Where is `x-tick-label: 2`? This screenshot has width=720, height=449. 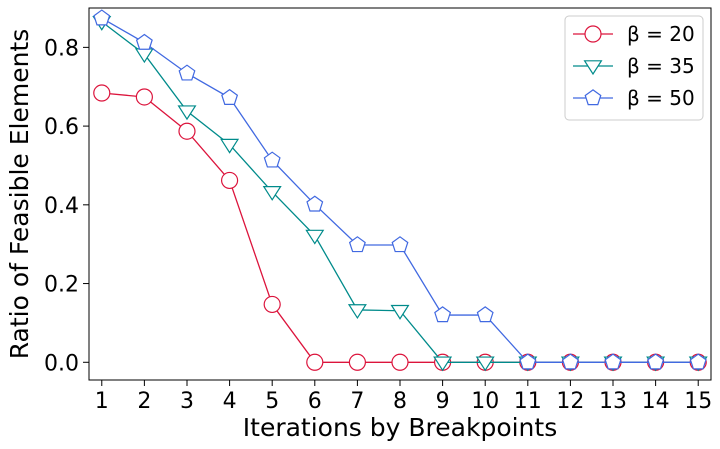
x-tick-label: 2 is located at coordinates (144, 401).